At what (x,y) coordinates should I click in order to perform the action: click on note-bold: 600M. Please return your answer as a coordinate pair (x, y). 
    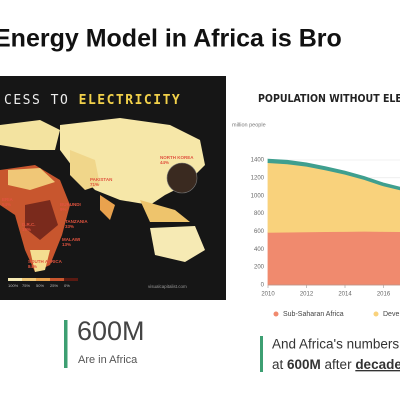
    Looking at the image, I should click on (304, 364).